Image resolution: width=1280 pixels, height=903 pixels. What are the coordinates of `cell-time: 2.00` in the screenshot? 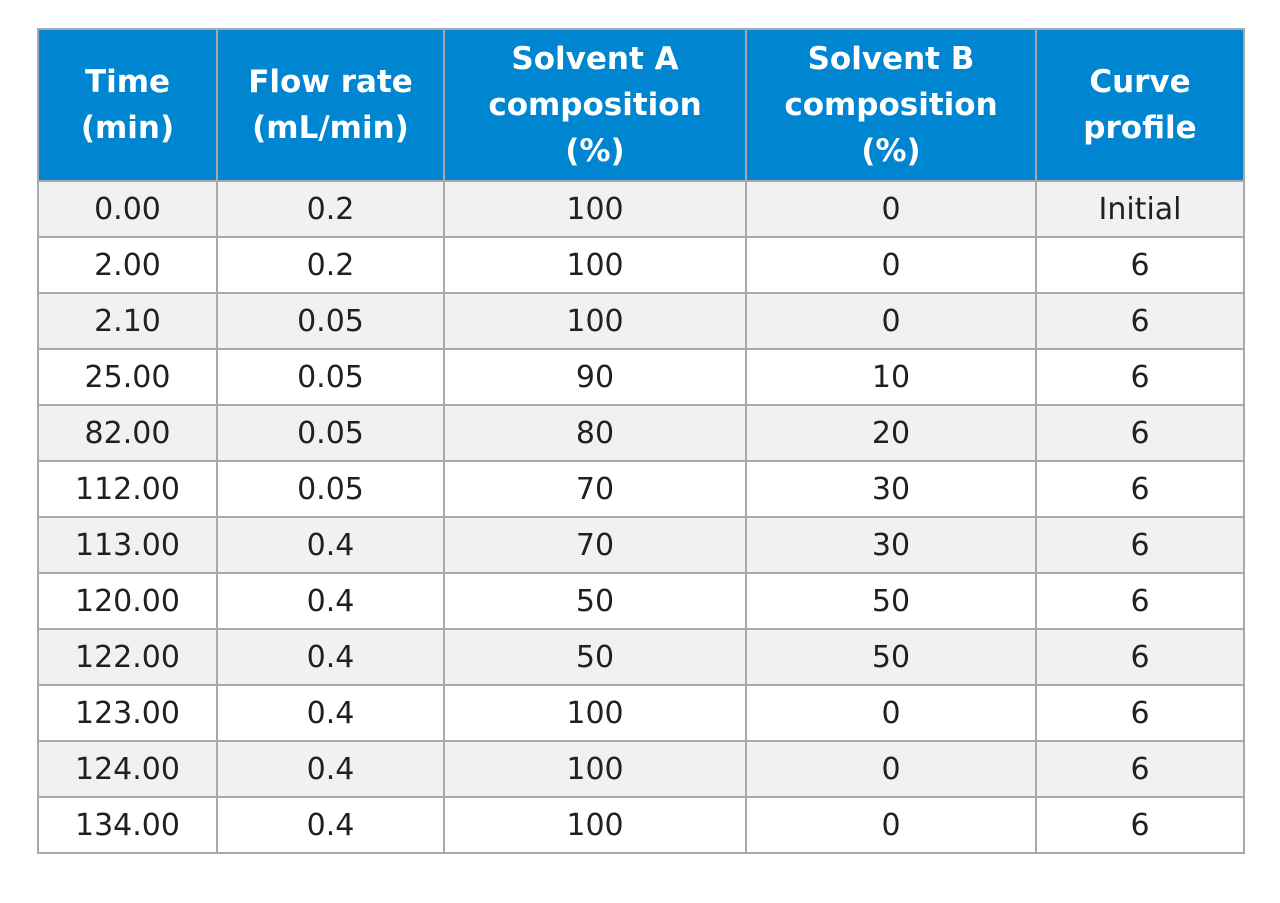 It's located at (127, 265).